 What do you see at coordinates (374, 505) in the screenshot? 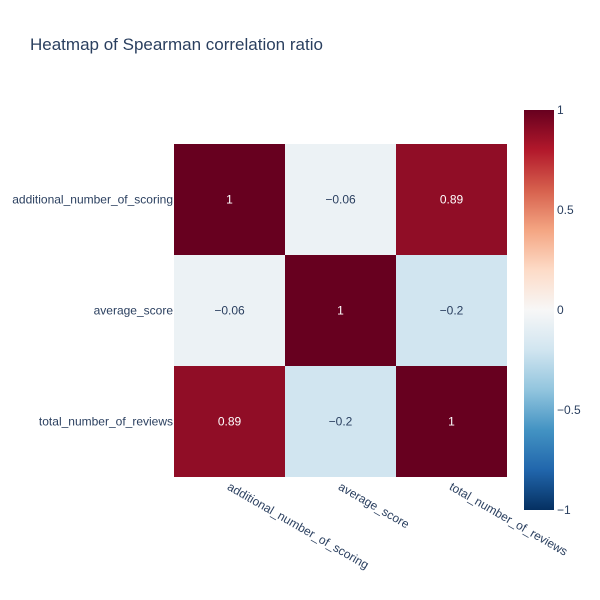
I see `x-tick-label: average_score` at bounding box center [374, 505].